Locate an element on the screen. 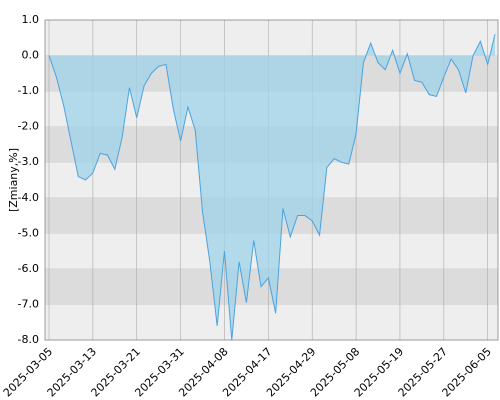 This screenshot has height=400, width=500. y-tick-label: -5.0 is located at coordinates (28, 232).